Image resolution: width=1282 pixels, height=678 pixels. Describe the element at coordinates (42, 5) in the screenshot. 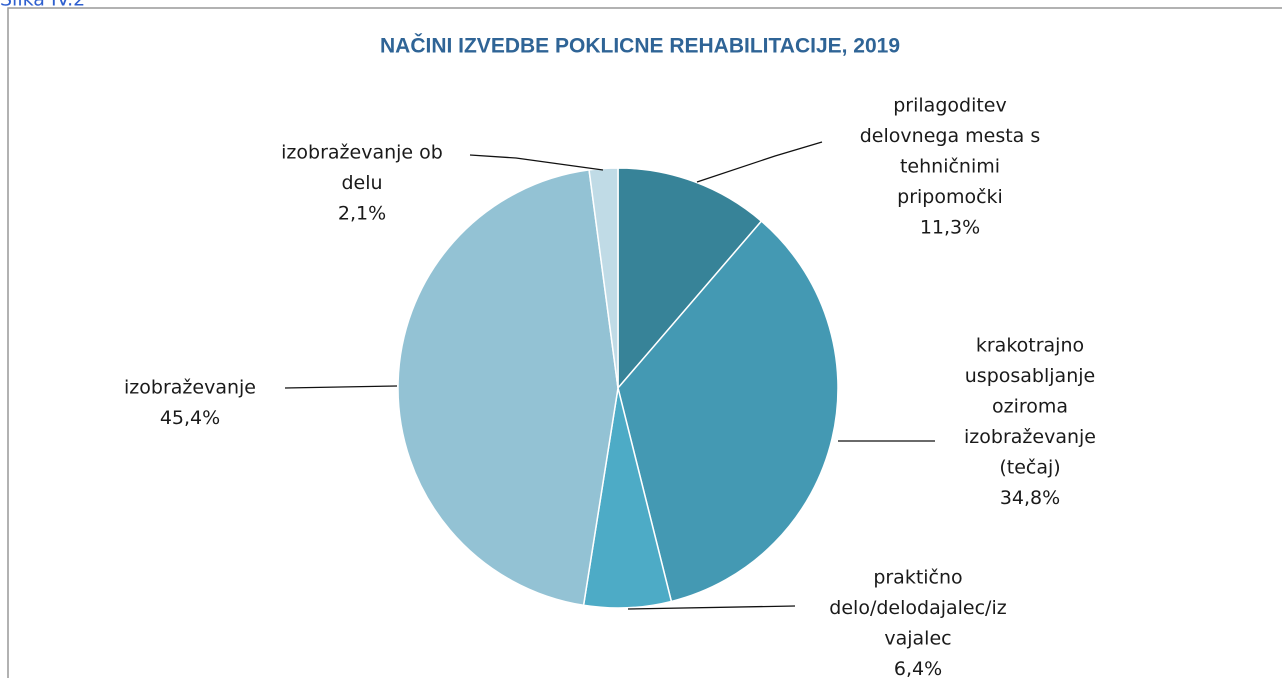

I see `caption: Slika IV.2` at that location.